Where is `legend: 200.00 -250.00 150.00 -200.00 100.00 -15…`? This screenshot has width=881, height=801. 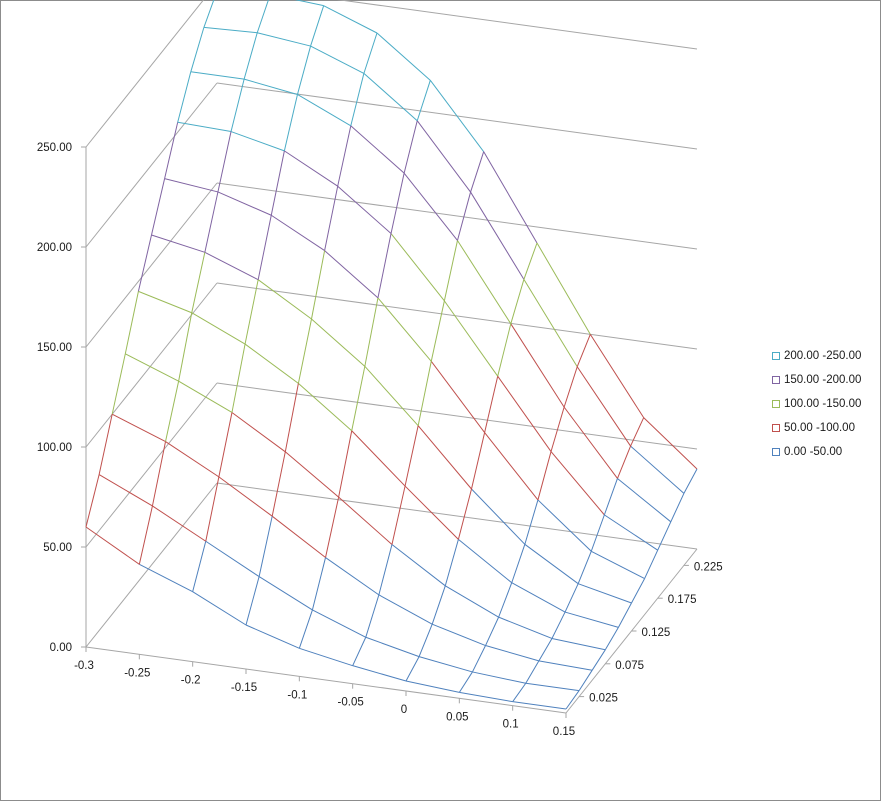 legend: 200.00 -250.00 150.00 -200.00 100.00 -15… is located at coordinates (816, 404).